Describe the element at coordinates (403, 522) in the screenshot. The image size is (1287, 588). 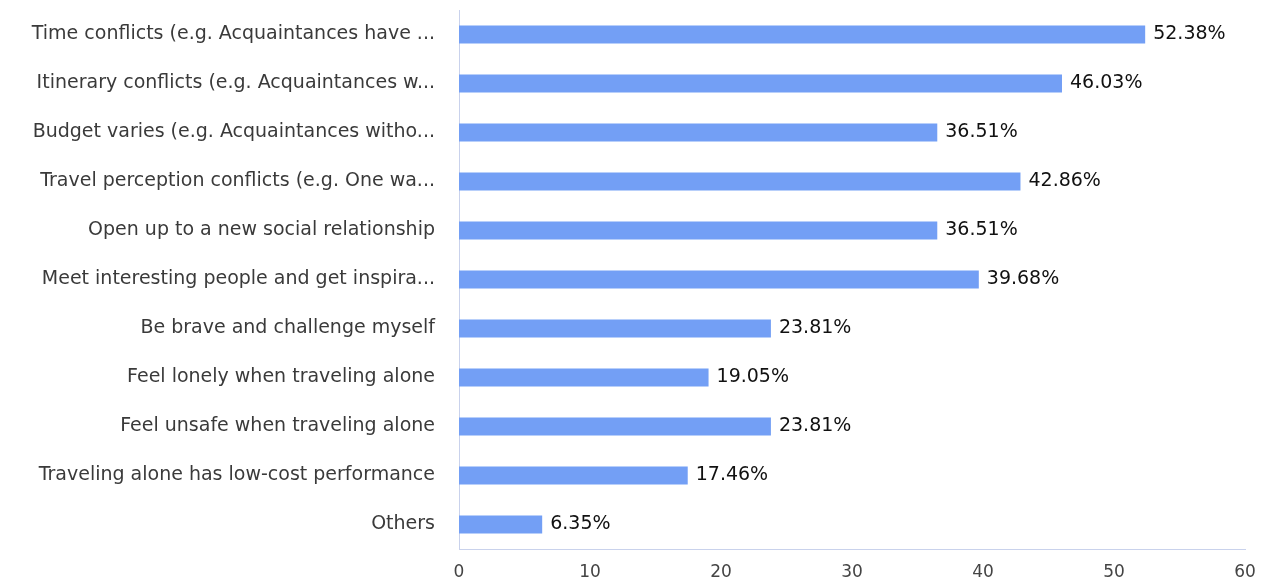
I see `y-tick-label: Others` at that location.